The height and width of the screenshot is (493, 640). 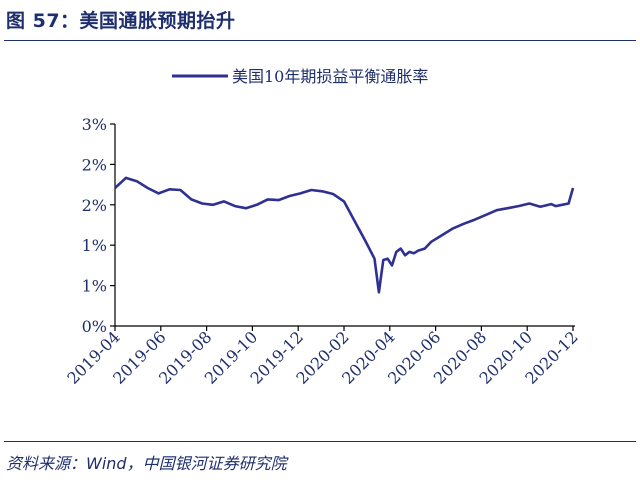 I want to click on legend-label: 美国10年期损益平衡通胀率, so click(x=330, y=76).